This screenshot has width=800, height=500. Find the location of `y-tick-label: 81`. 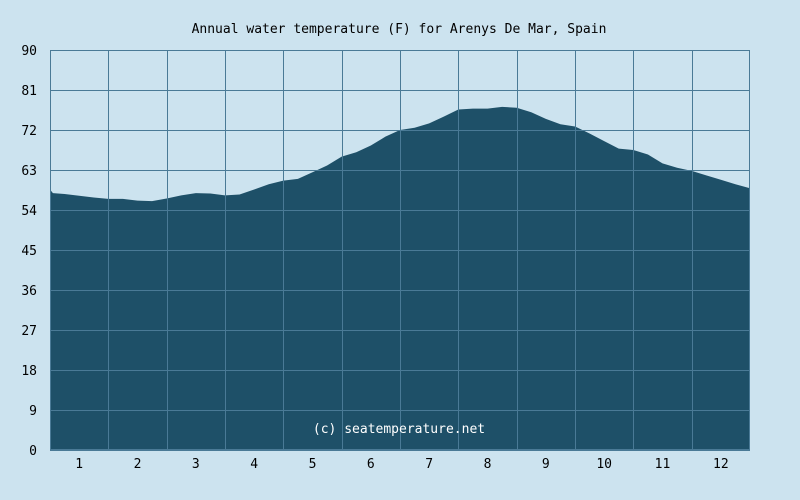

y-tick-label: 81 is located at coordinates (29, 91).